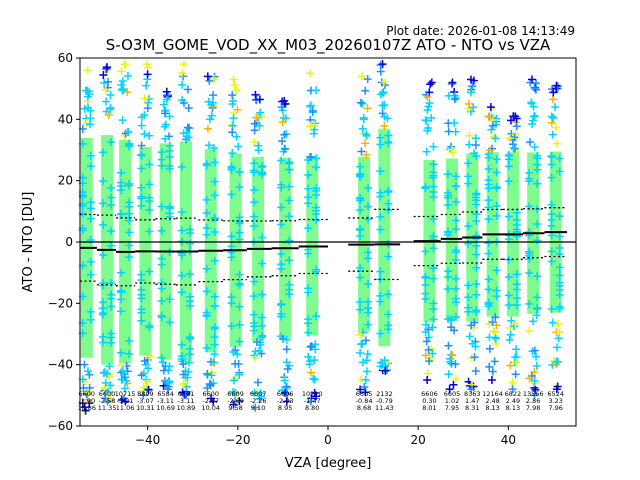 This screenshot has width=640, height=480. What do you see at coordinates (533, 408) in the screenshot?
I see `bin-std: 7.98` at bounding box center [533, 408].